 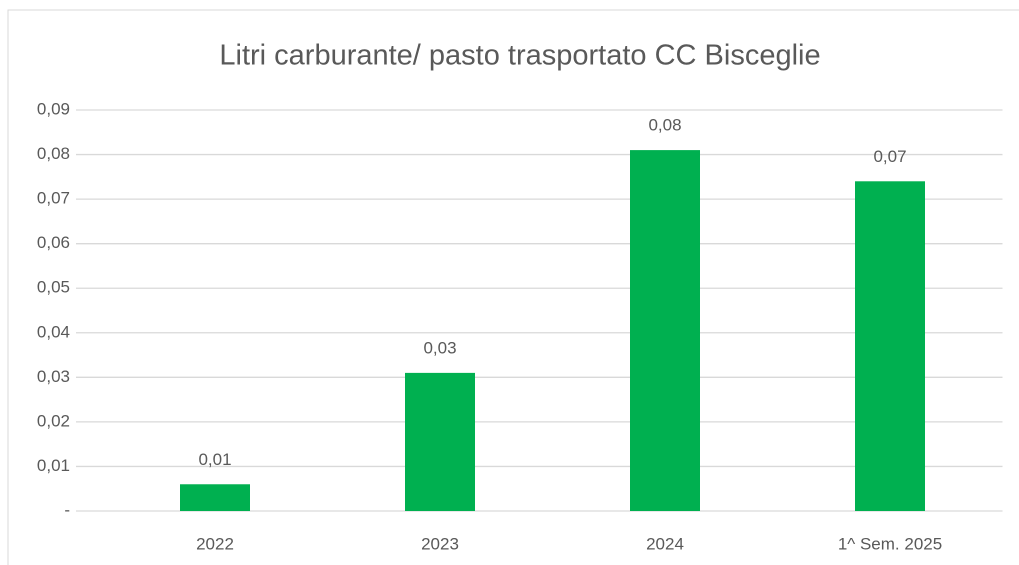 What do you see at coordinates (439, 347) in the screenshot?
I see `data-label: 0,03` at bounding box center [439, 347].